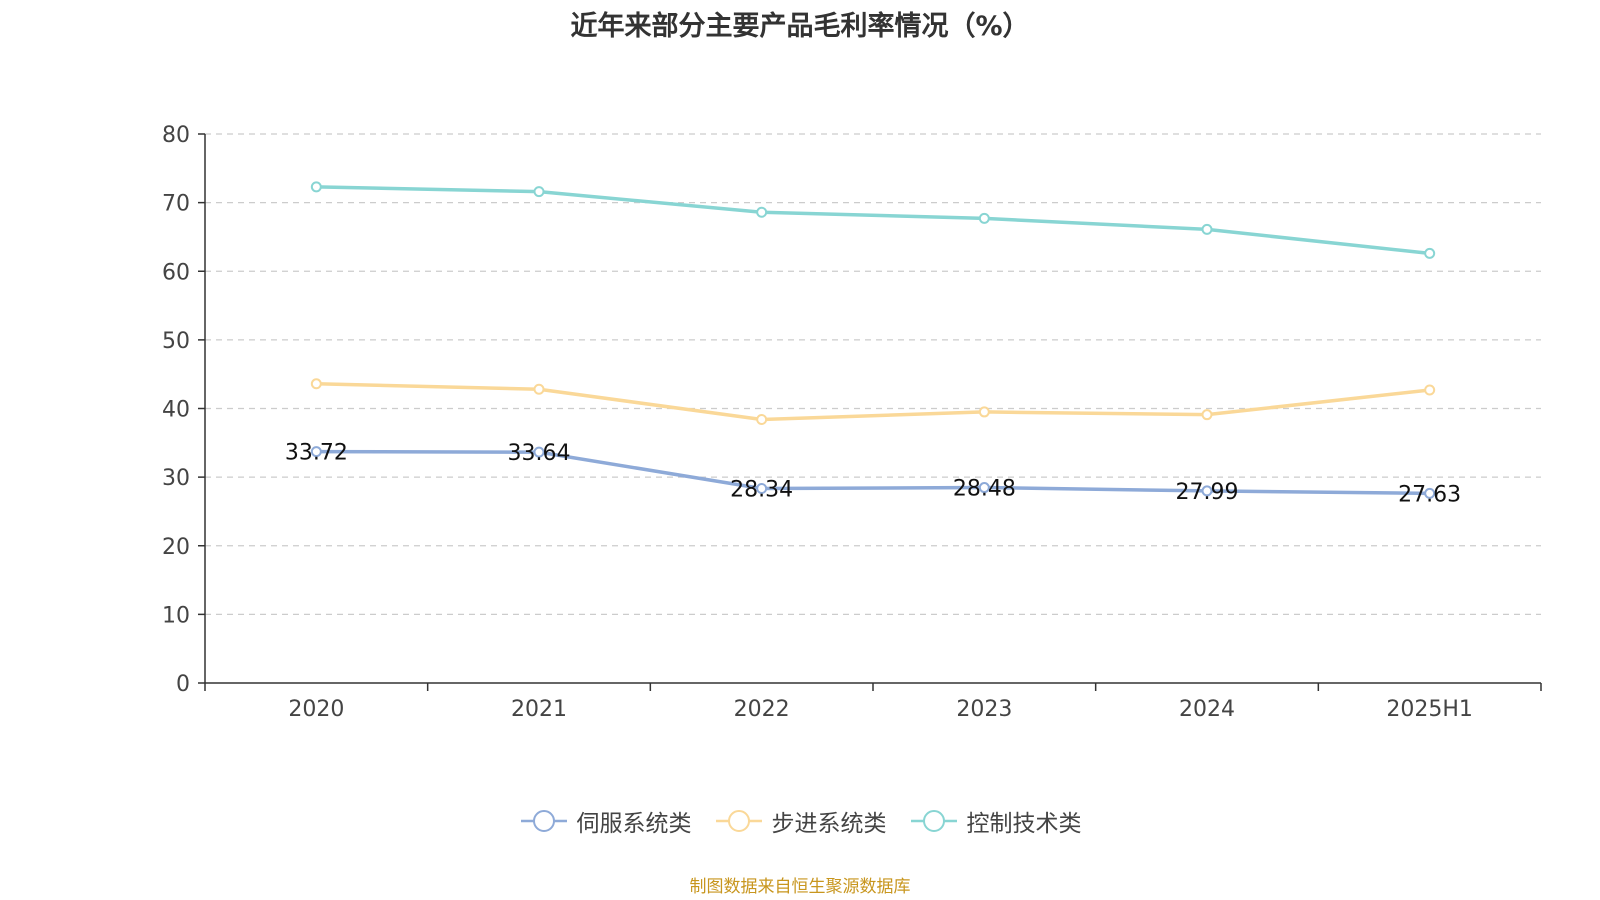 The image size is (1600, 900). I want to click on y-tick-label: 80, so click(176, 135).